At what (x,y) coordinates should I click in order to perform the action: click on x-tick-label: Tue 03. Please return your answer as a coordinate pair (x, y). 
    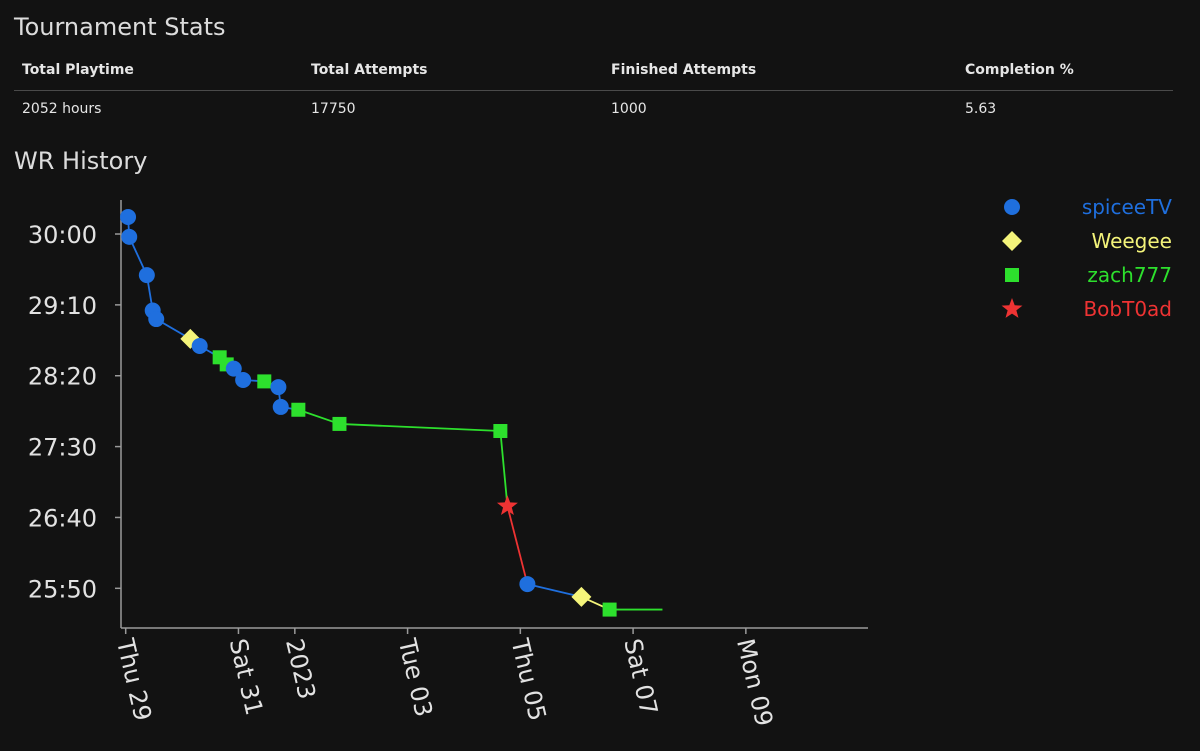
    Looking at the image, I should click on (415, 677).